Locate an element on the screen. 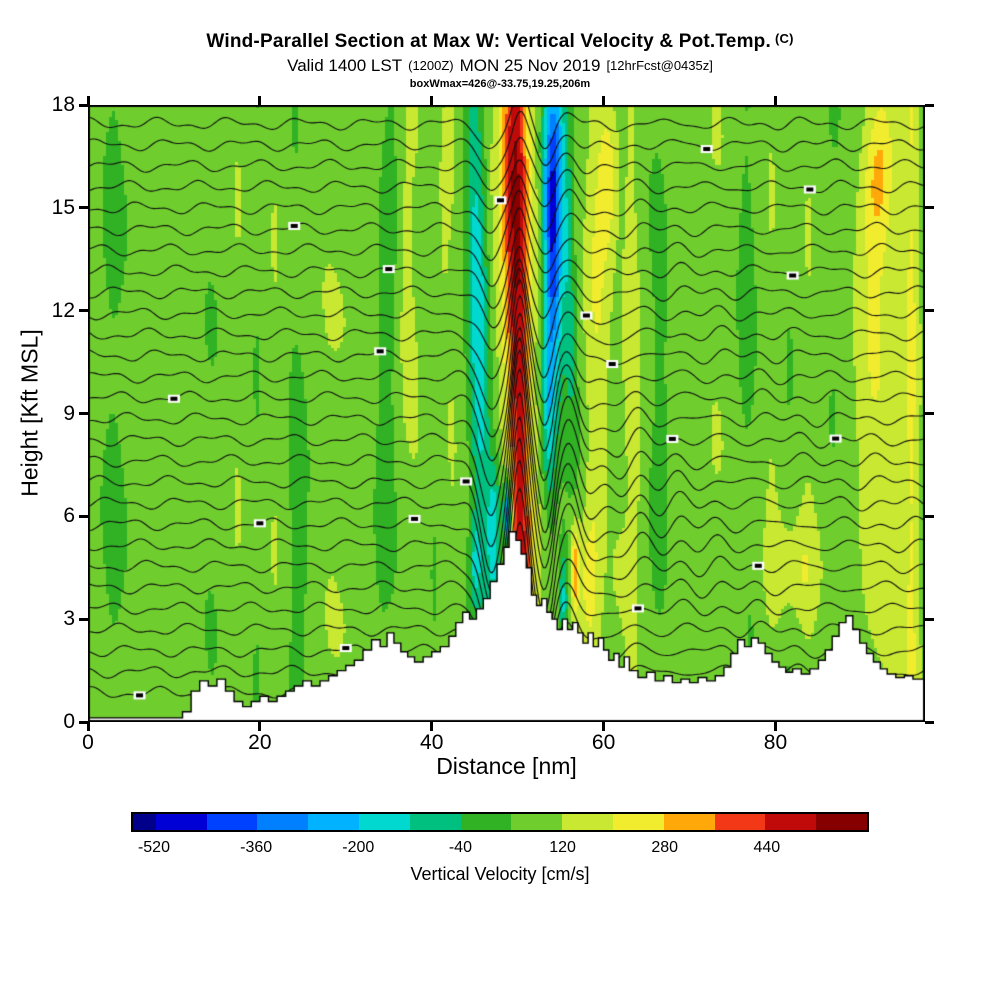  valid-fcst: [12hrFcst@0435z] is located at coordinates (659, 65).